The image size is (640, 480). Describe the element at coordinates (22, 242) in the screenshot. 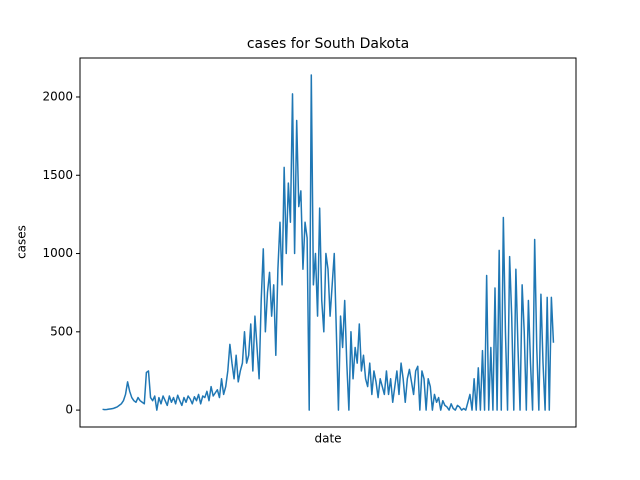

I see `y-axis-label: cases` at that location.